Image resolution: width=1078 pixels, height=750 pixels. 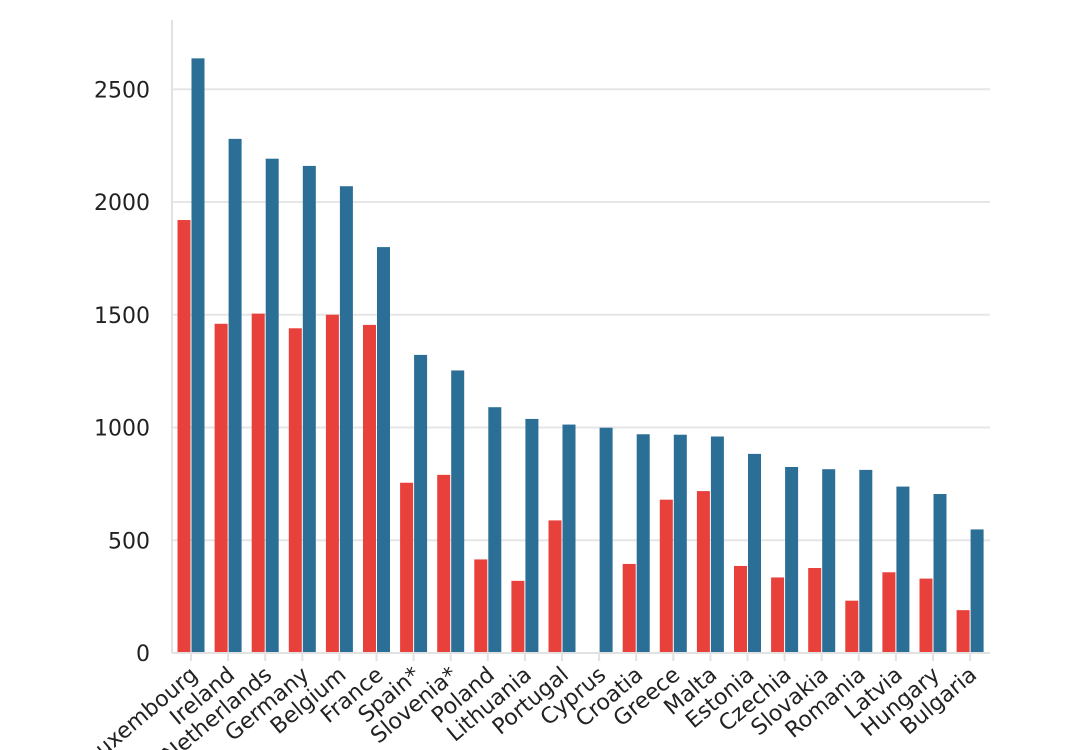 I want to click on y-tick-label: 2000, so click(x=122, y=203).